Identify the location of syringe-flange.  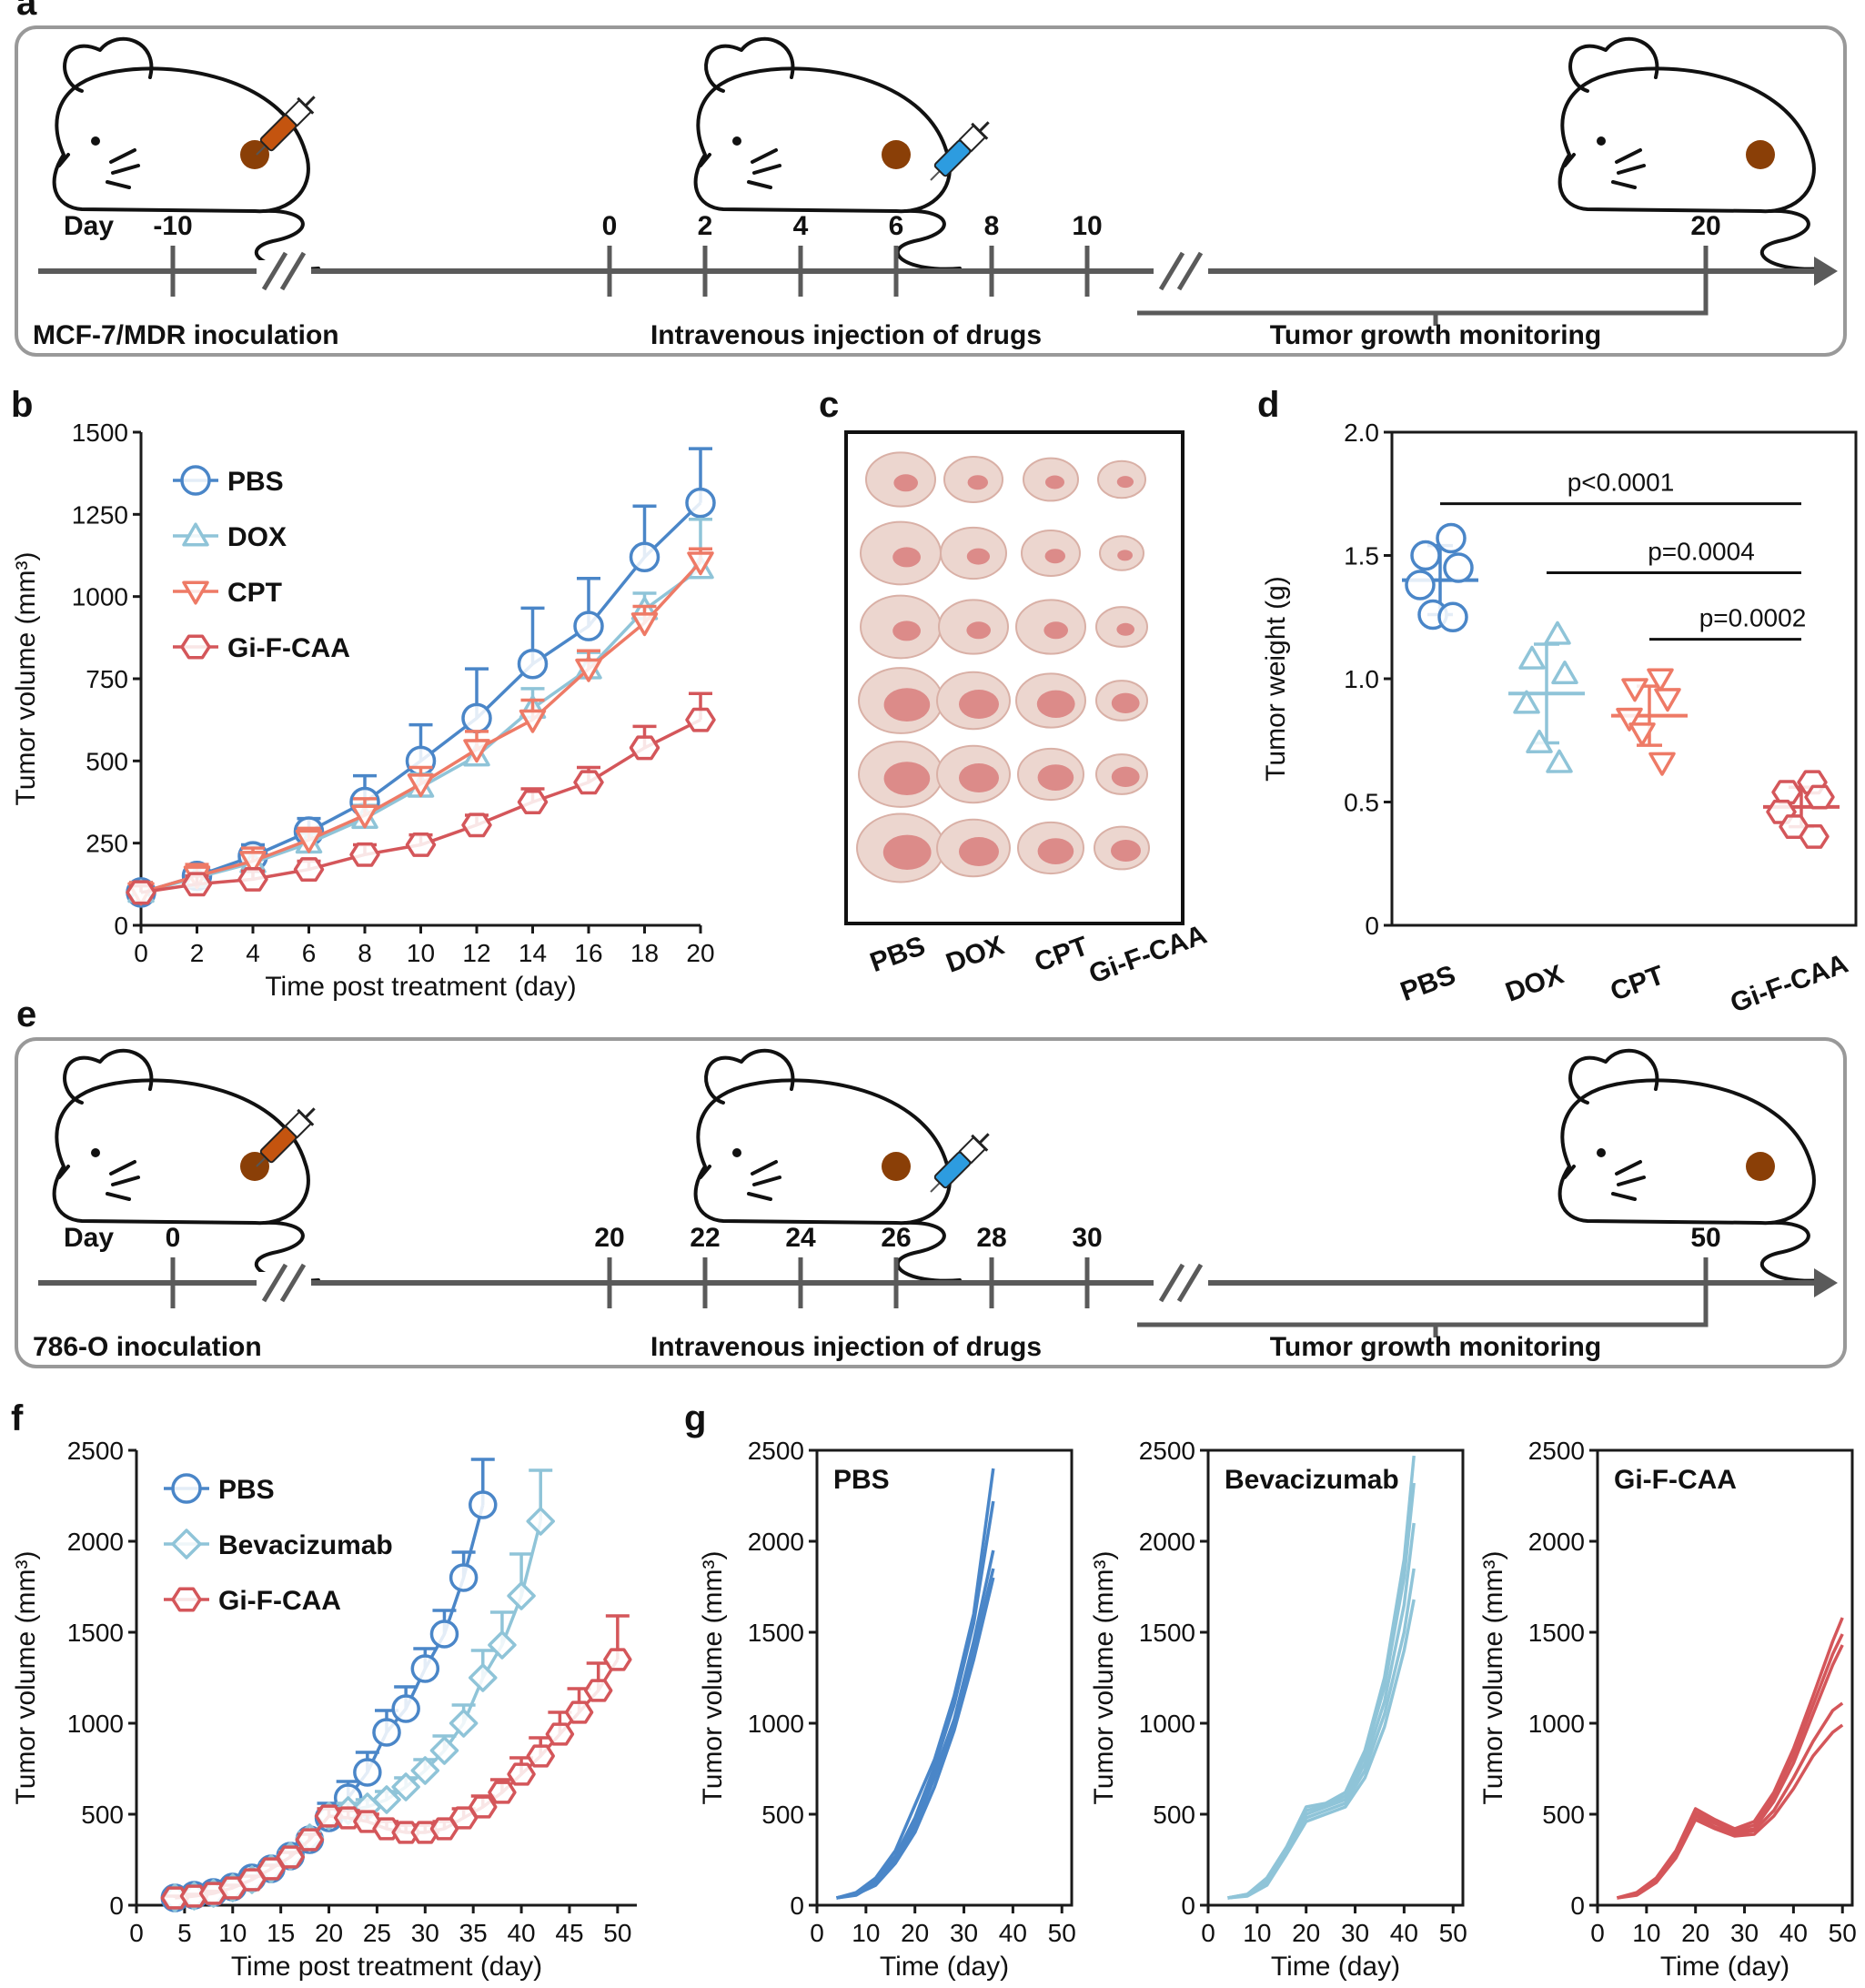
(306, 1117).